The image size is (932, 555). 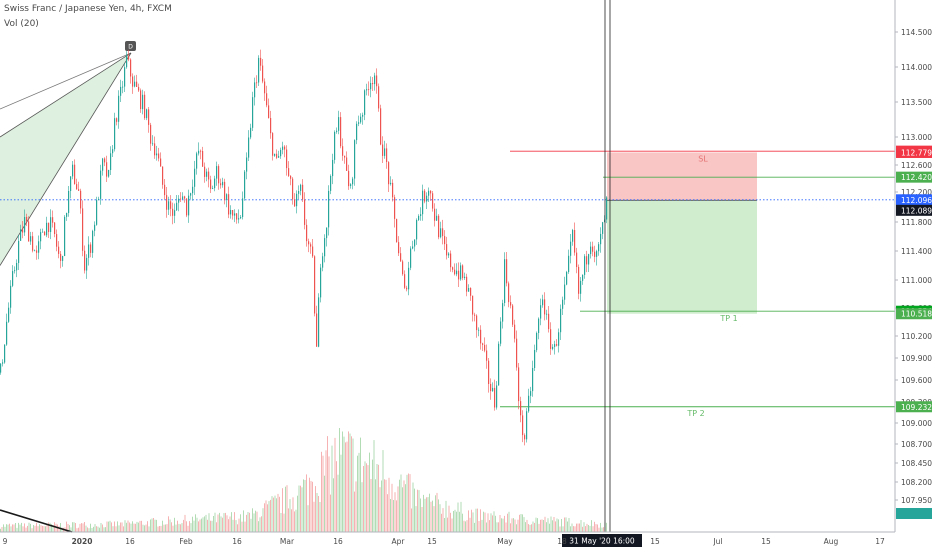 What do you see at coordinates (602, 273) in the screenshot?
I see `crosshair: 31 May '20 16:00` at bounding box center [602, 273].